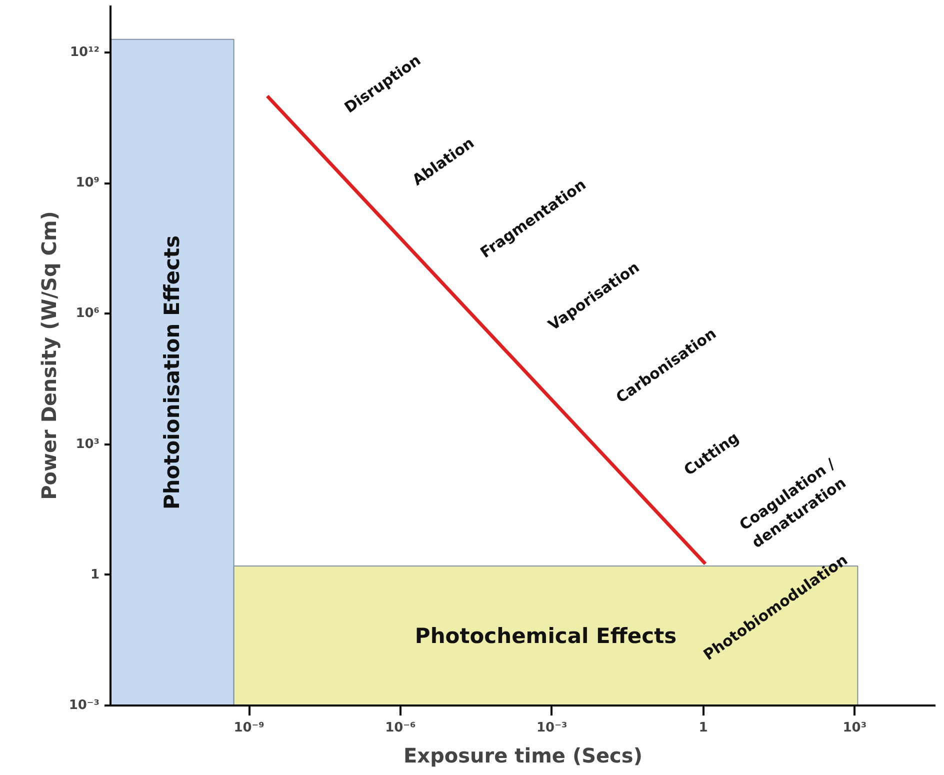 The height and width of the screenshot is (775, 944). Describe the element at coordinates (84, 705) in the screenshot. I see `y-tick-label: 10⁻³` at that location.